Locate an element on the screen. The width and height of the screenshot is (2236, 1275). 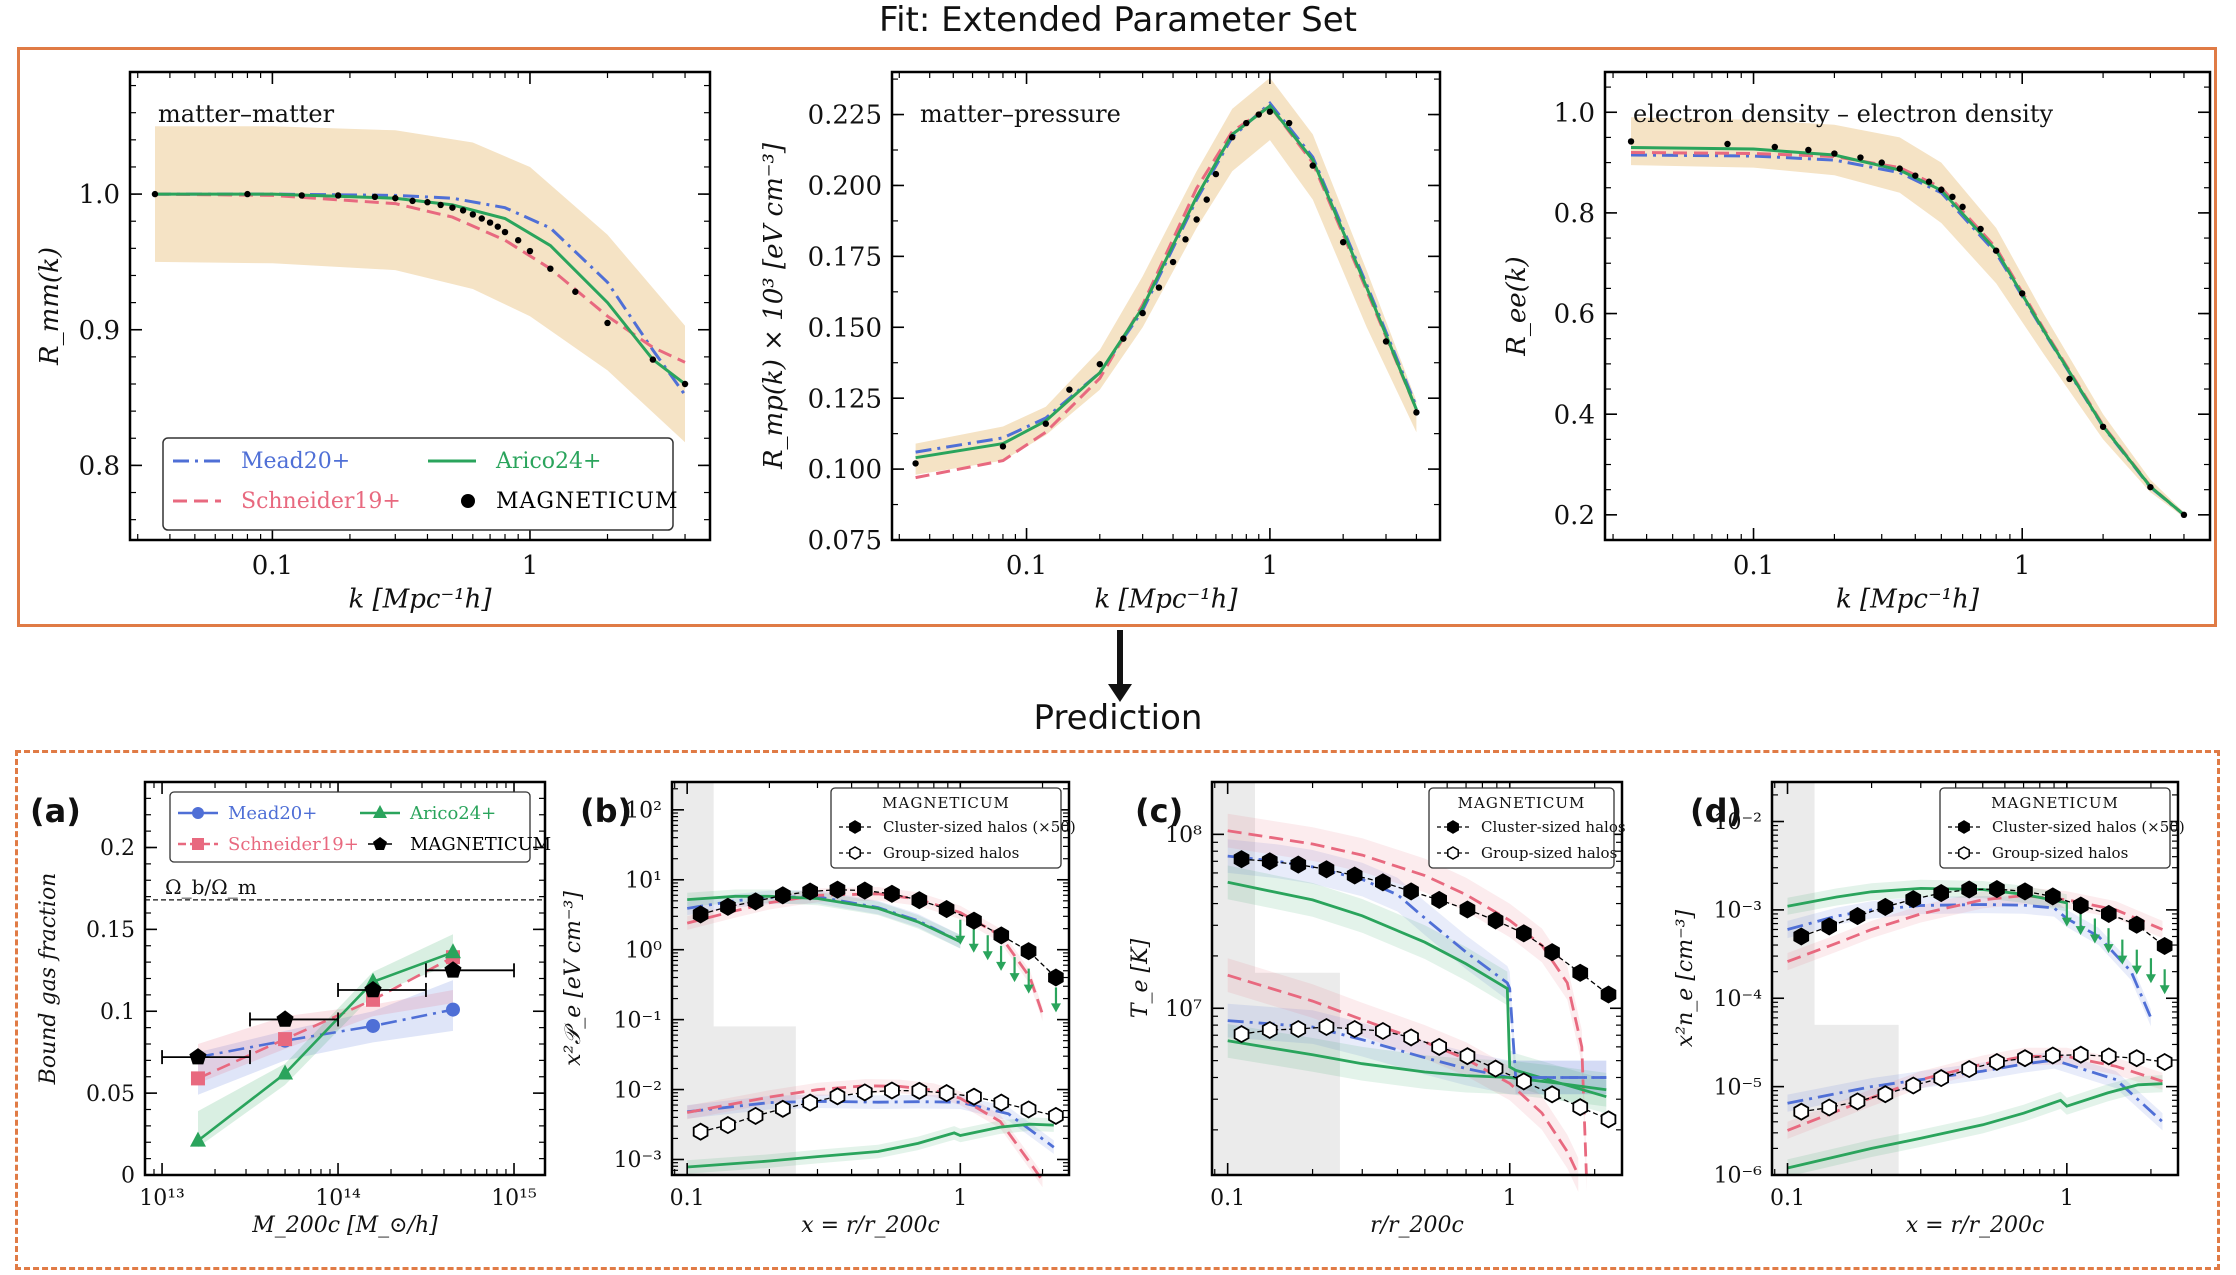
y-tick-label: 10¹ is located at coordinates (643, 880).